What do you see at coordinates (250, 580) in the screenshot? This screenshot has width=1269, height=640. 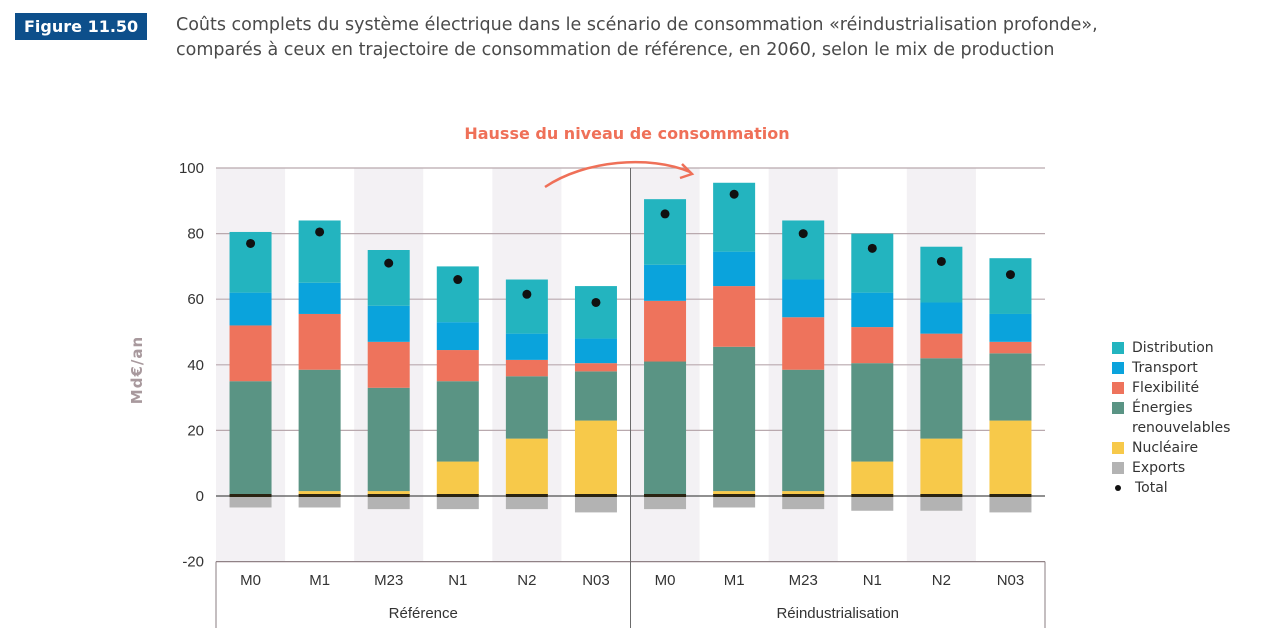 I see `x-category-label: M0` at bounding box center [250, 580].